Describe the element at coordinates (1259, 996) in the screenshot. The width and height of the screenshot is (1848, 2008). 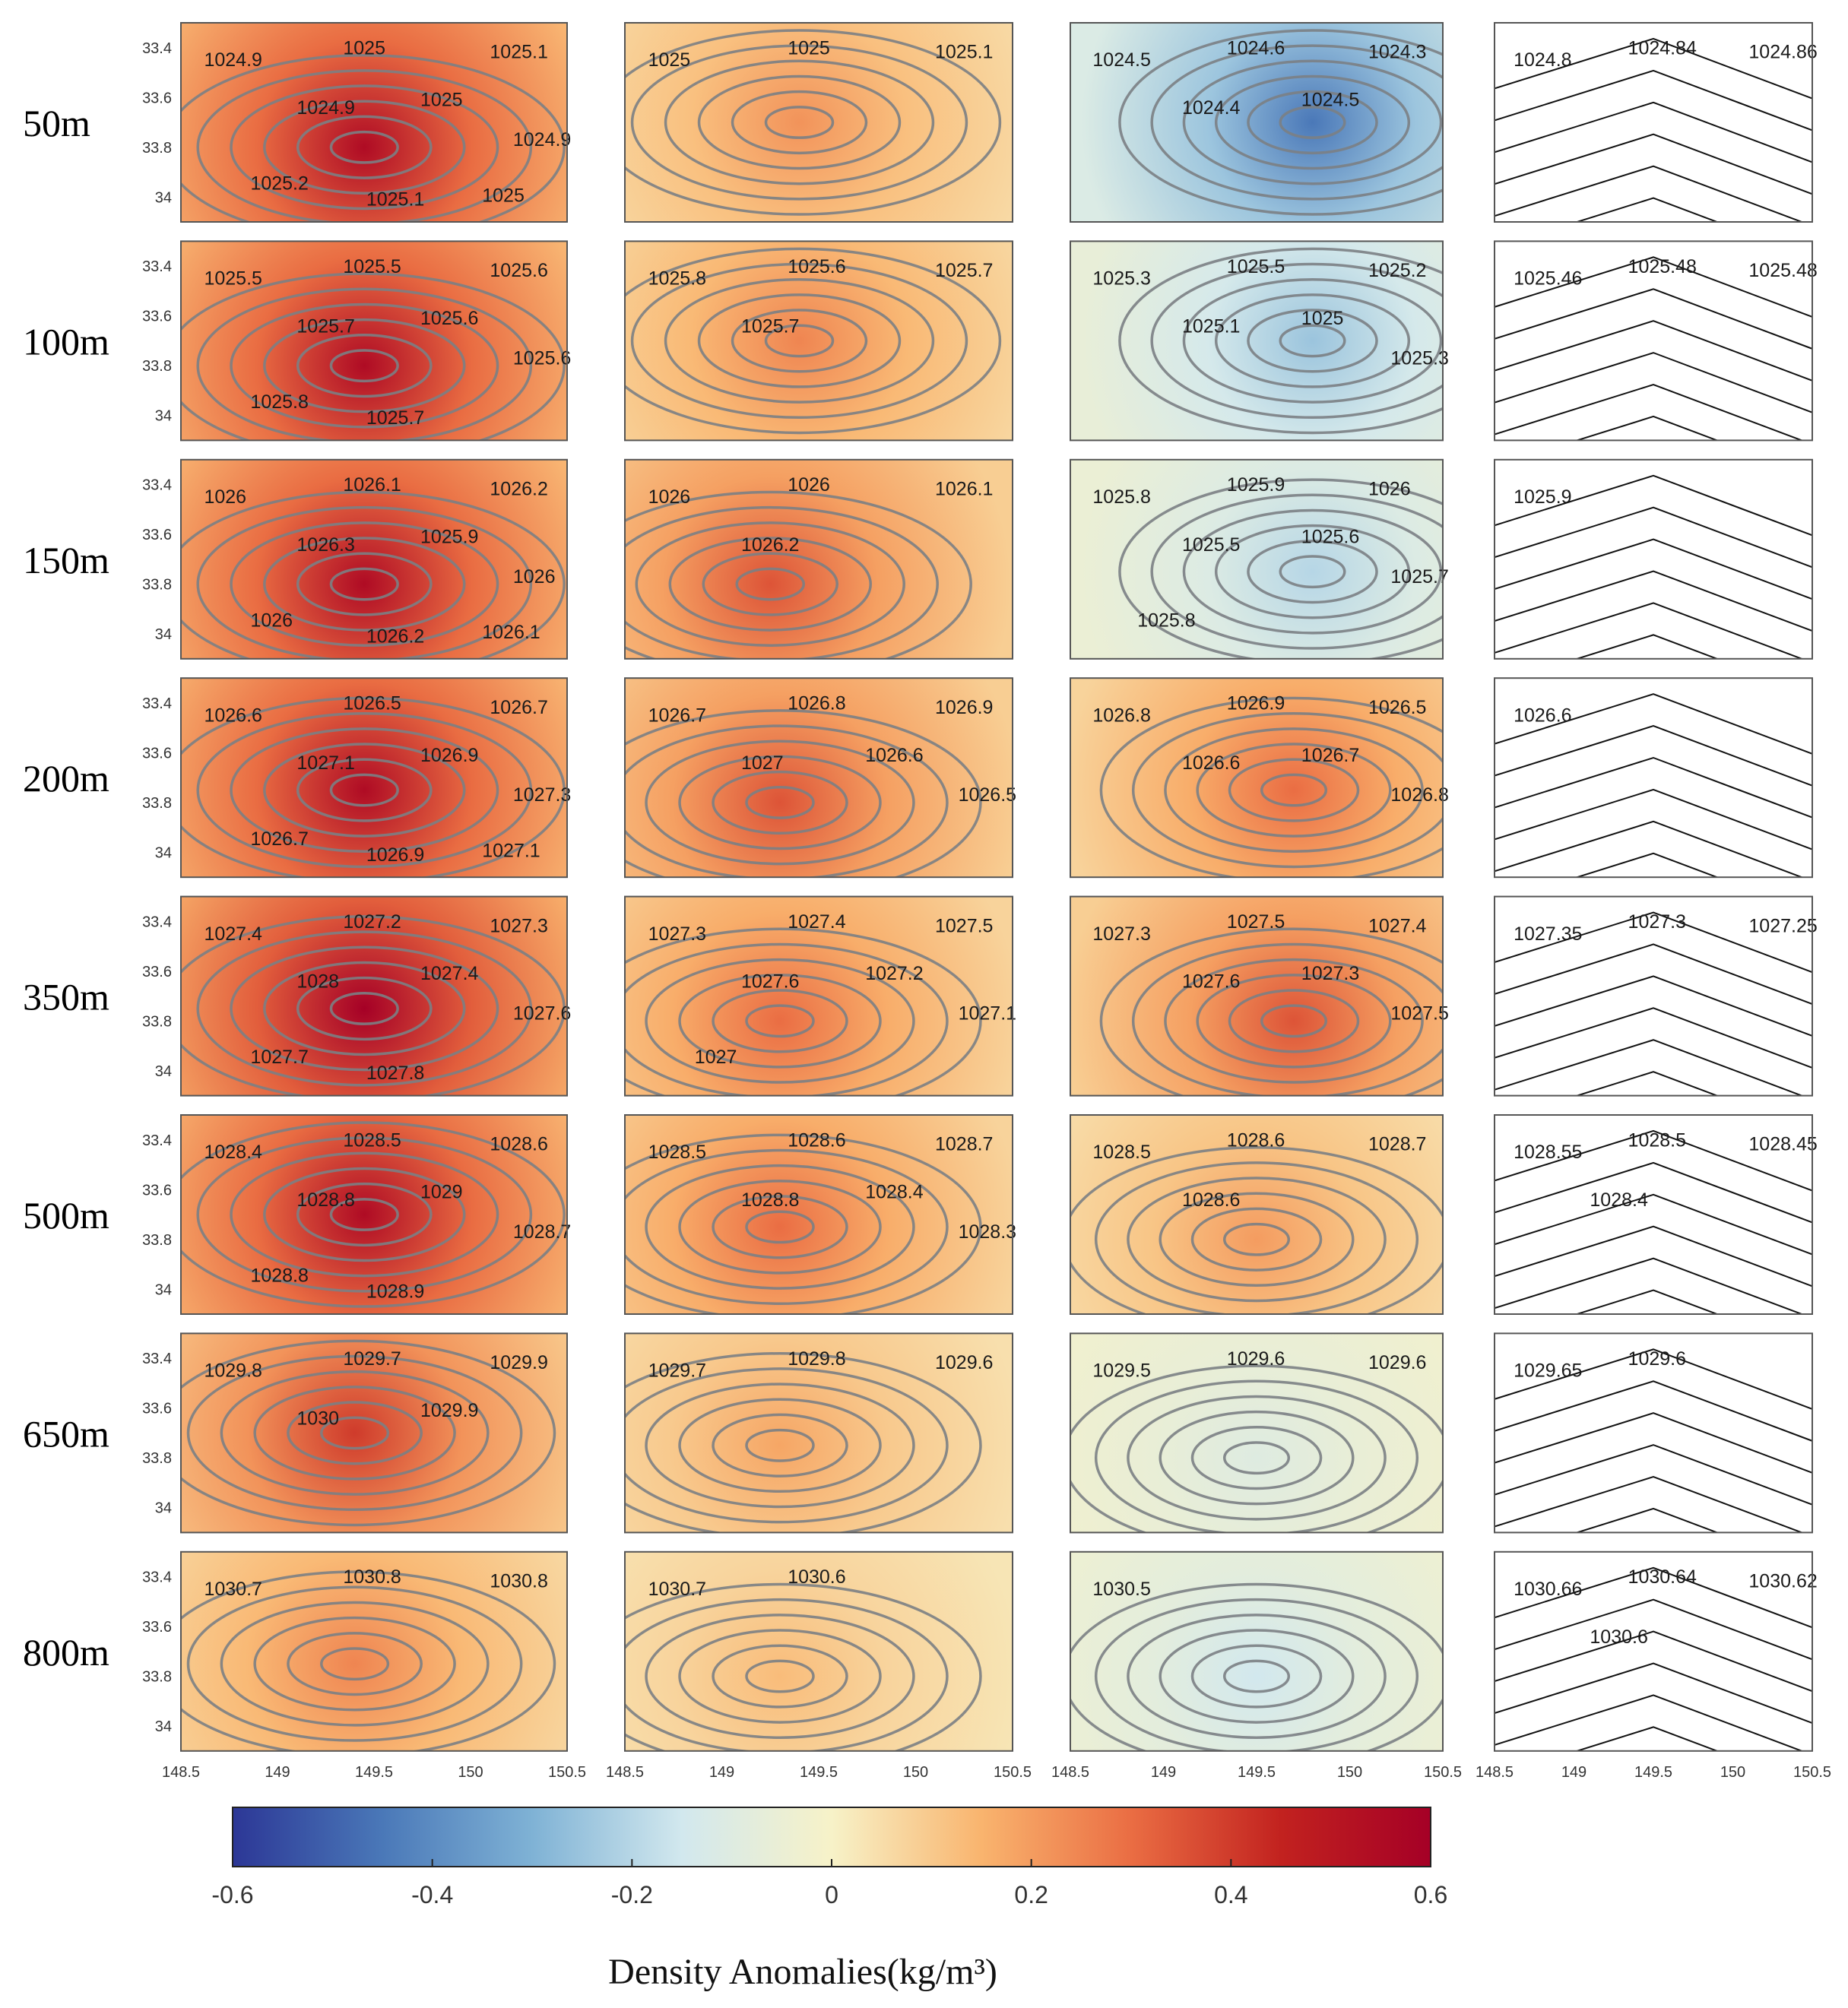
I see `panel: 1027.3 1027.5 1027.4 1027.6 1027.3 1027.5` at that location.